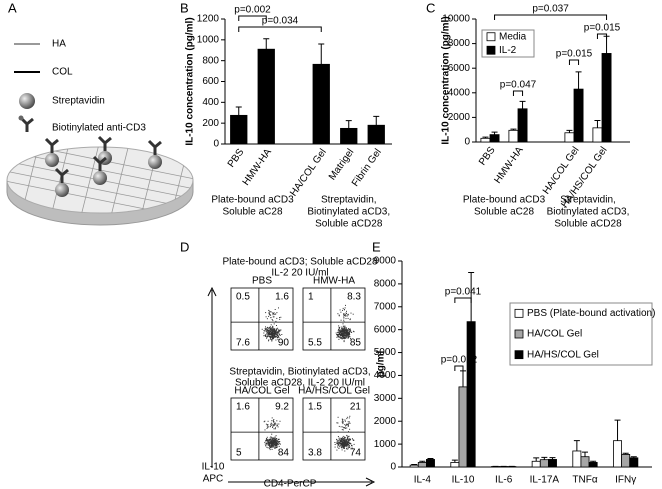 The height and width of the screenshot is (489, 662). Describe the element at coordinates (385, 329) in the screenshot. I see `y-tick-label: 6000` at that location.